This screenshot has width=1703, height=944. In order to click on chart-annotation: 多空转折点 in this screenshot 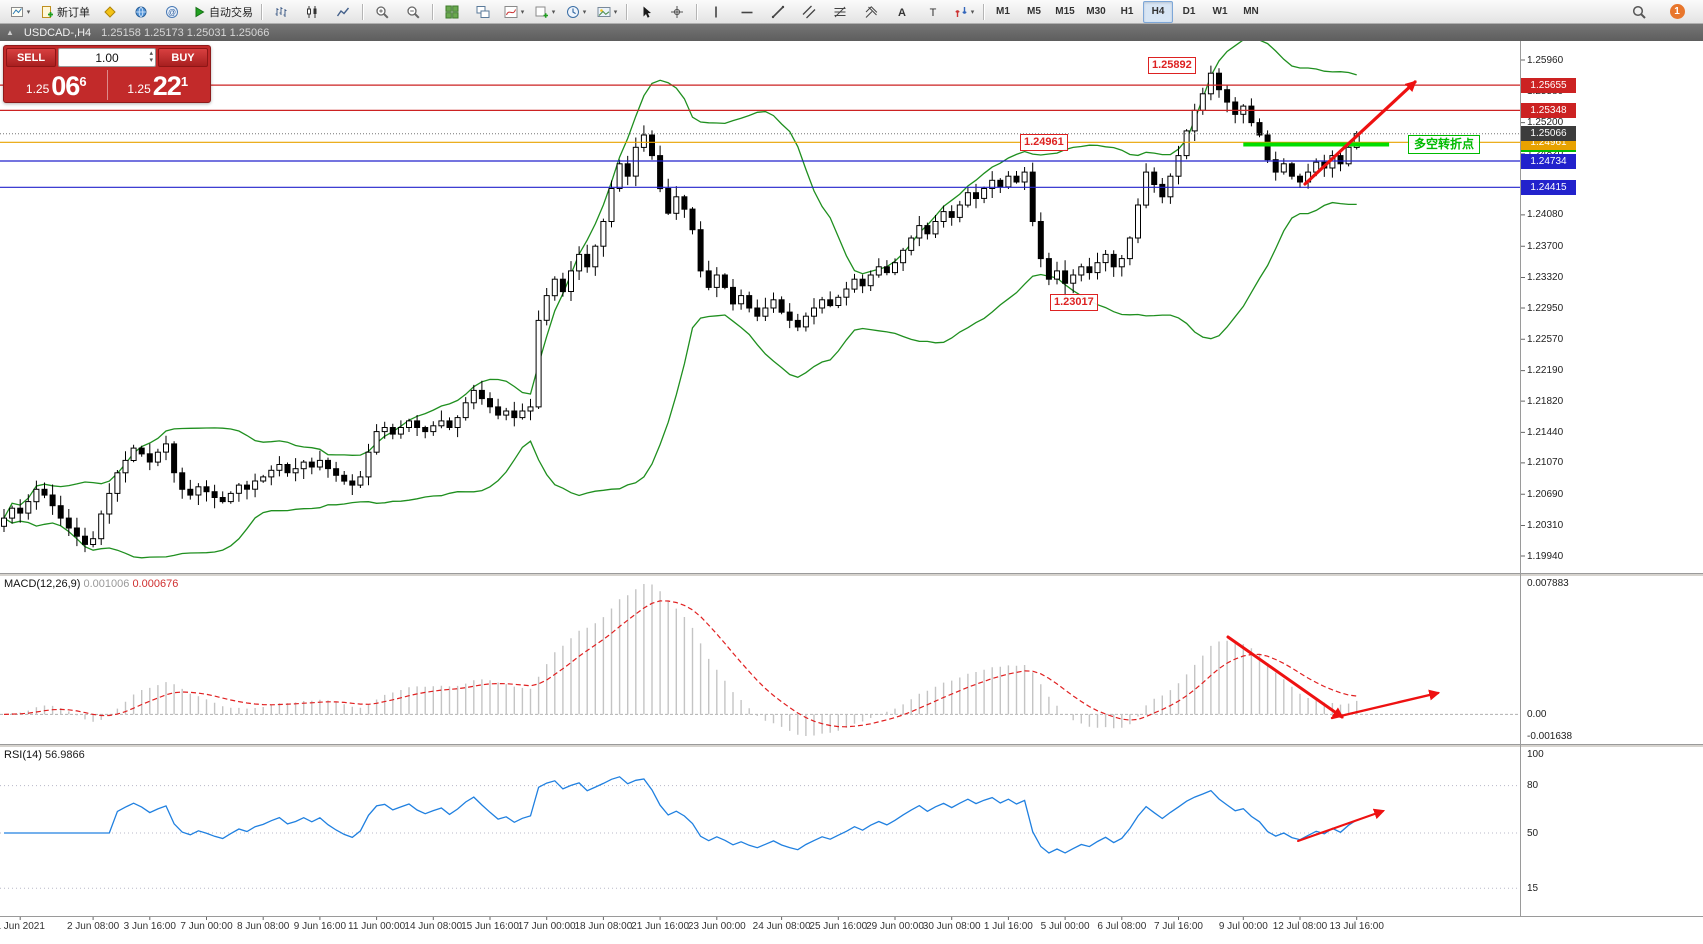, I will do `click(1444, 144)`.